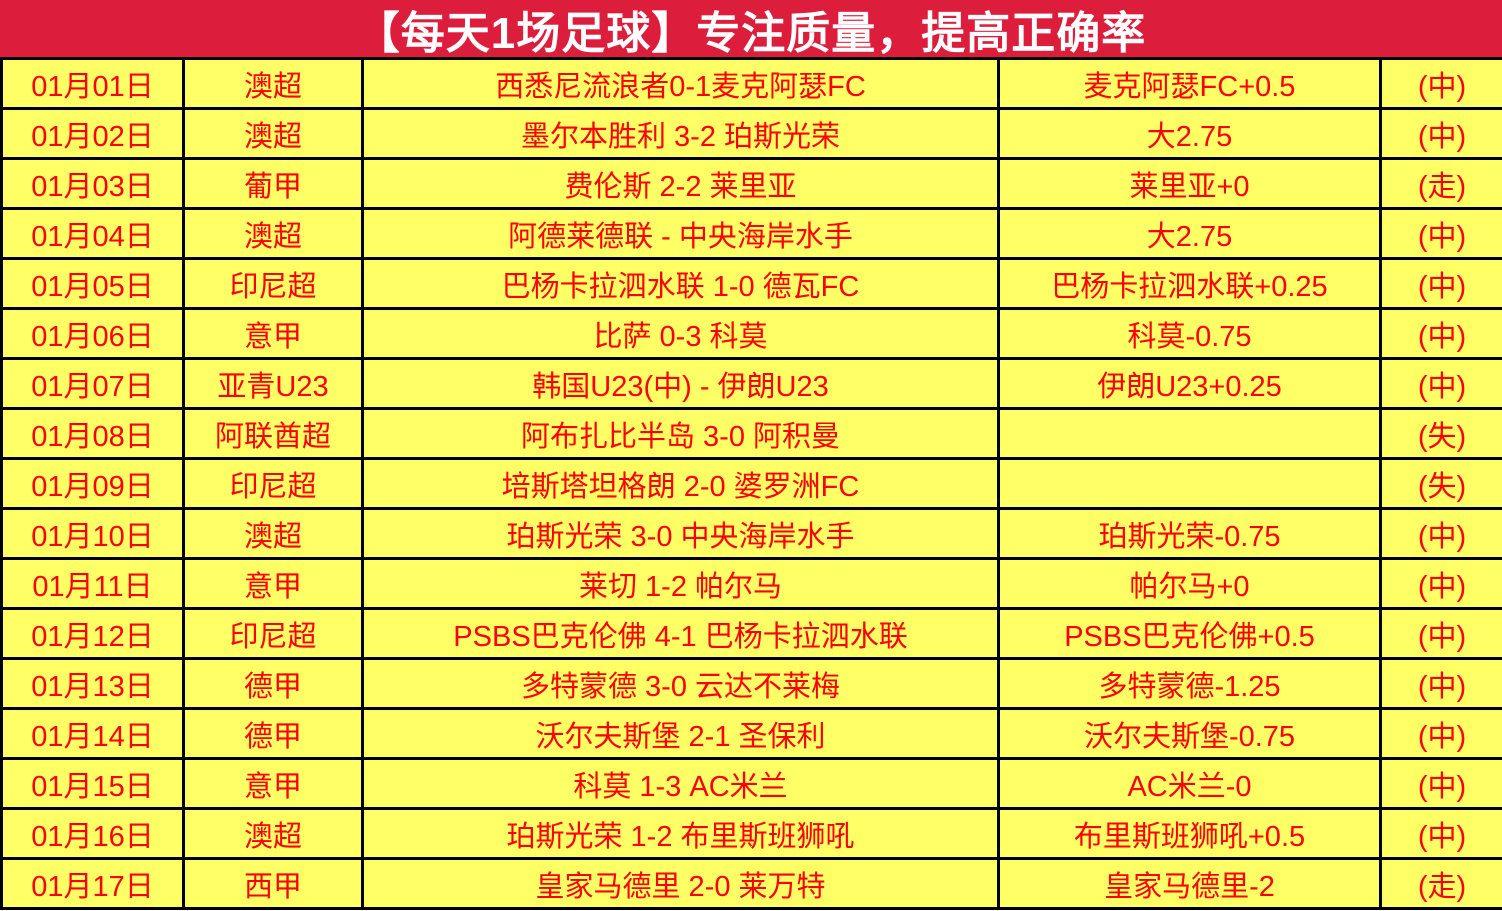 This screenshot has height=911, width=1502. I want to click on table-row: 01月17日 西甲 皇家马德里 2-0 莱万特 皇家马德里-2 (走), so click(751, 883).